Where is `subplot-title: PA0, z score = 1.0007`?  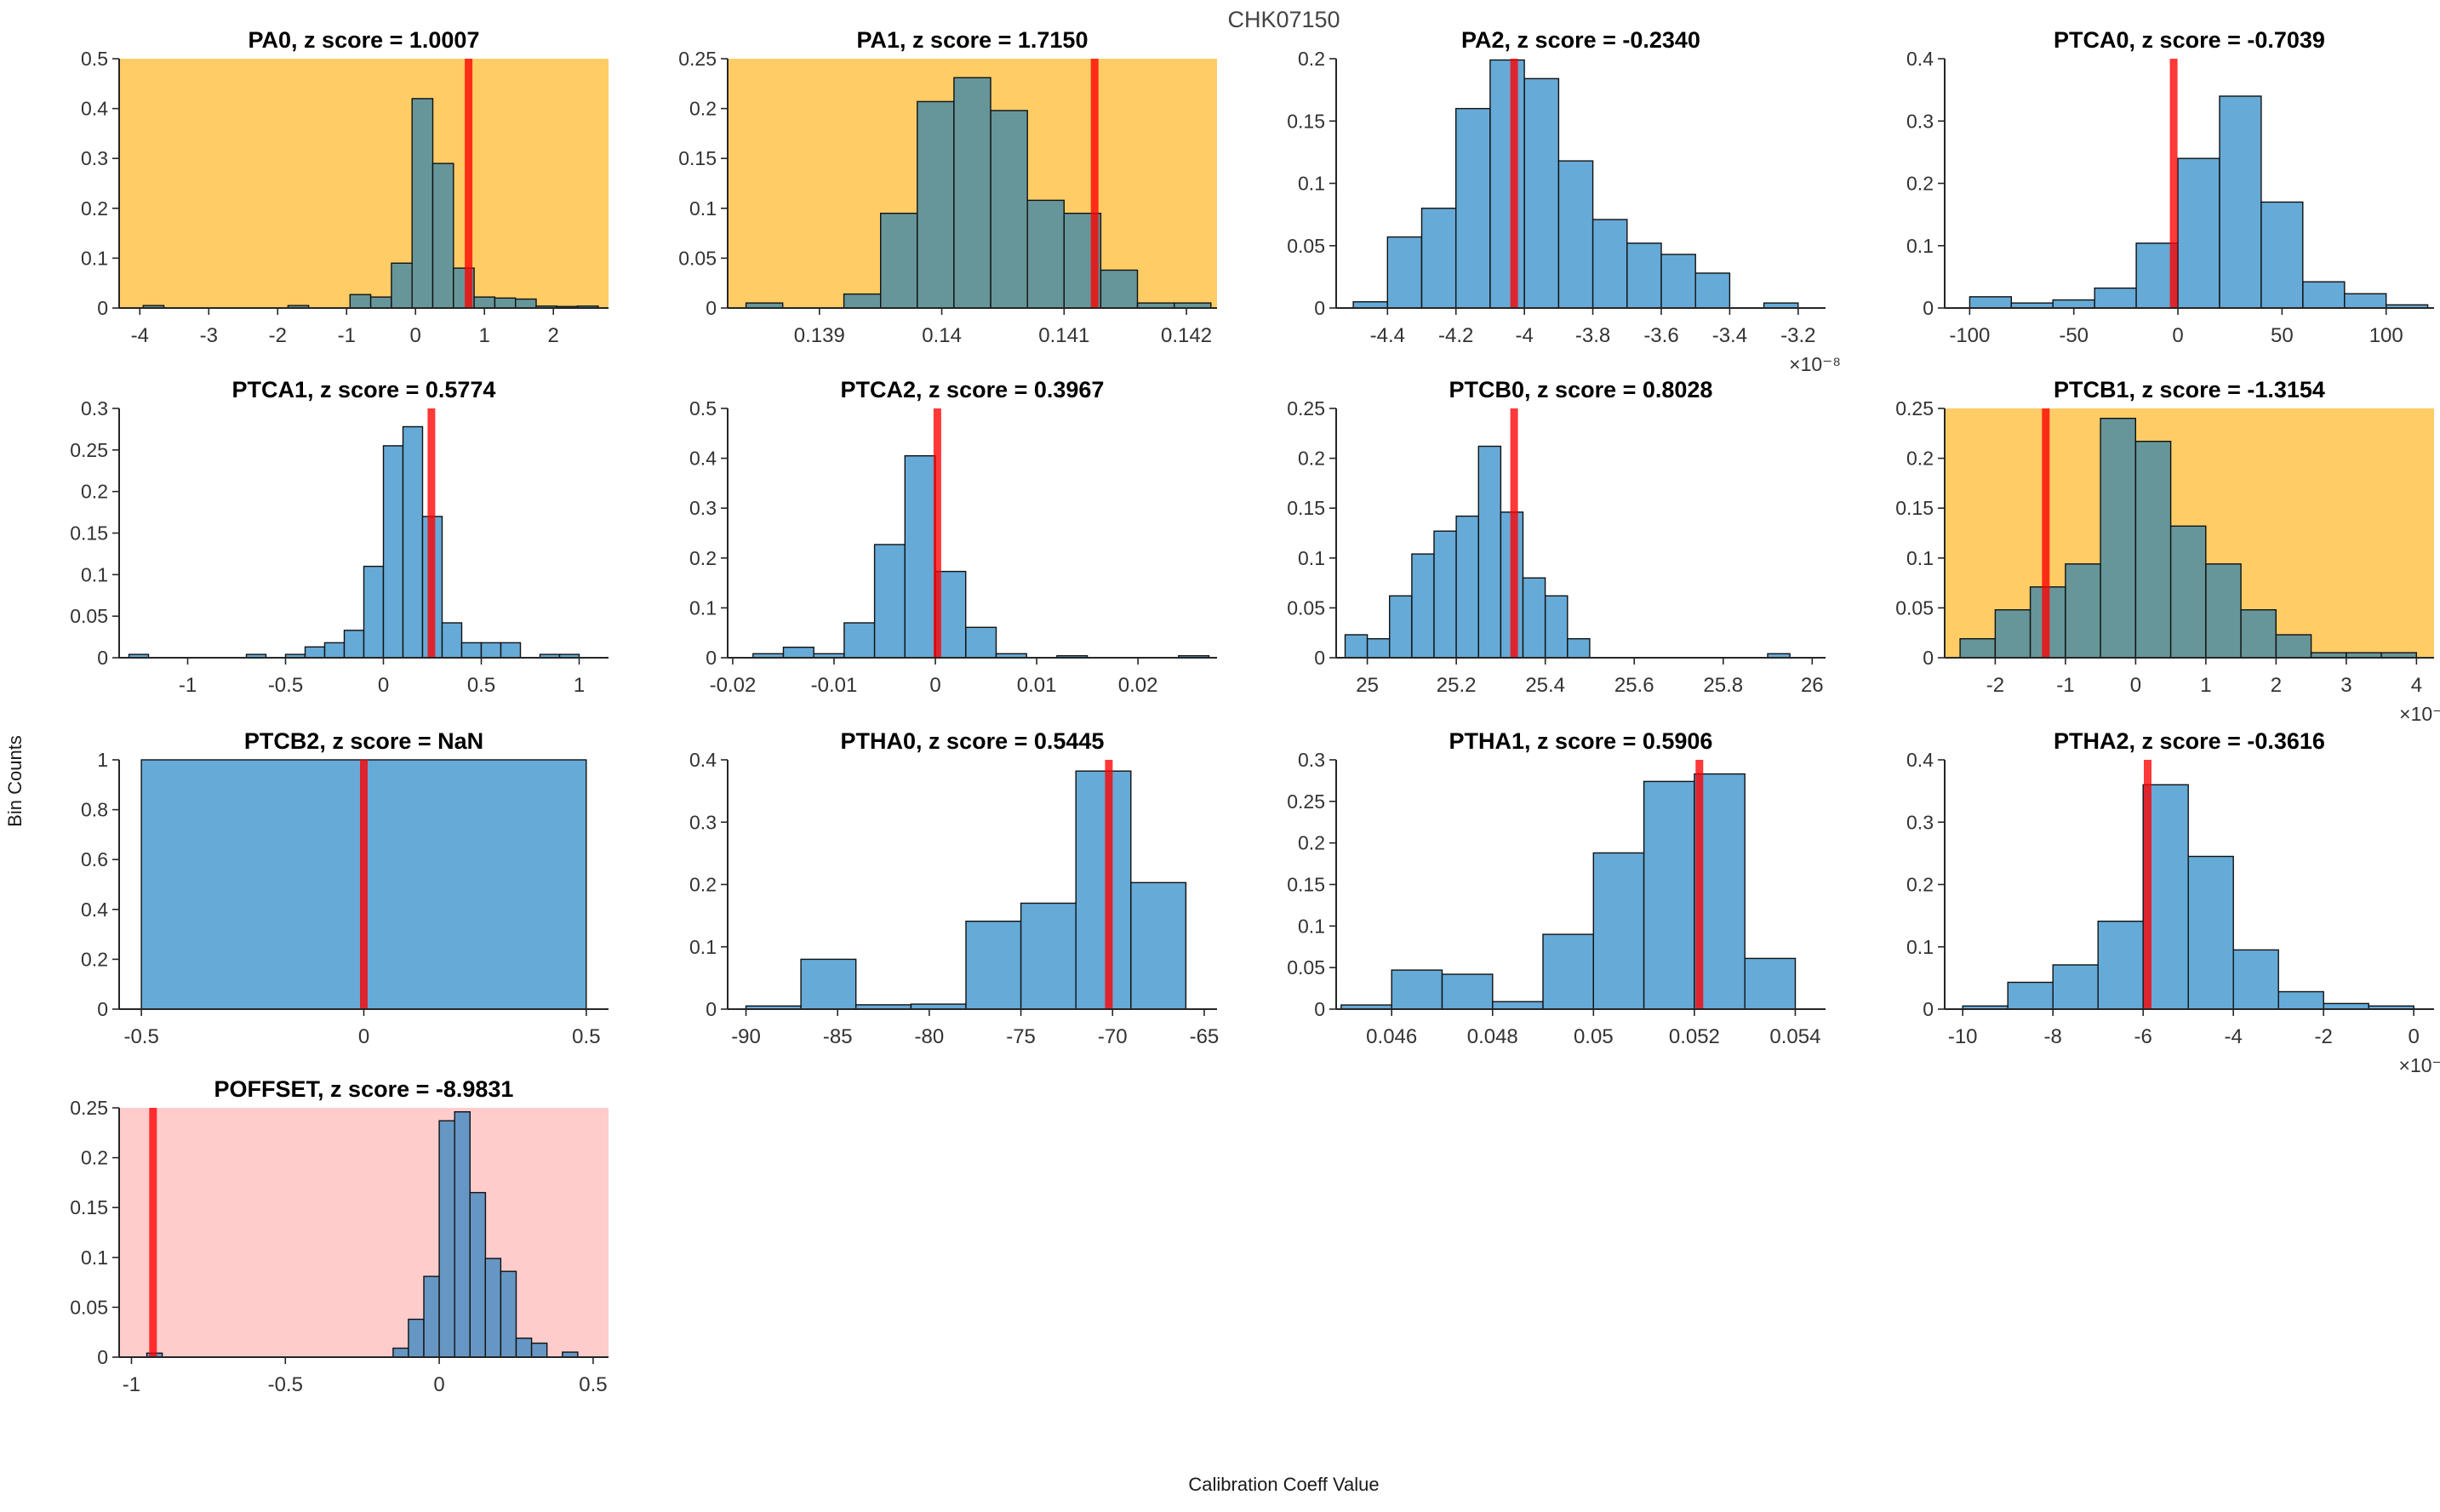
subplot-title: PA0, z score = 1.0007 is located at coordinates (364, 40).